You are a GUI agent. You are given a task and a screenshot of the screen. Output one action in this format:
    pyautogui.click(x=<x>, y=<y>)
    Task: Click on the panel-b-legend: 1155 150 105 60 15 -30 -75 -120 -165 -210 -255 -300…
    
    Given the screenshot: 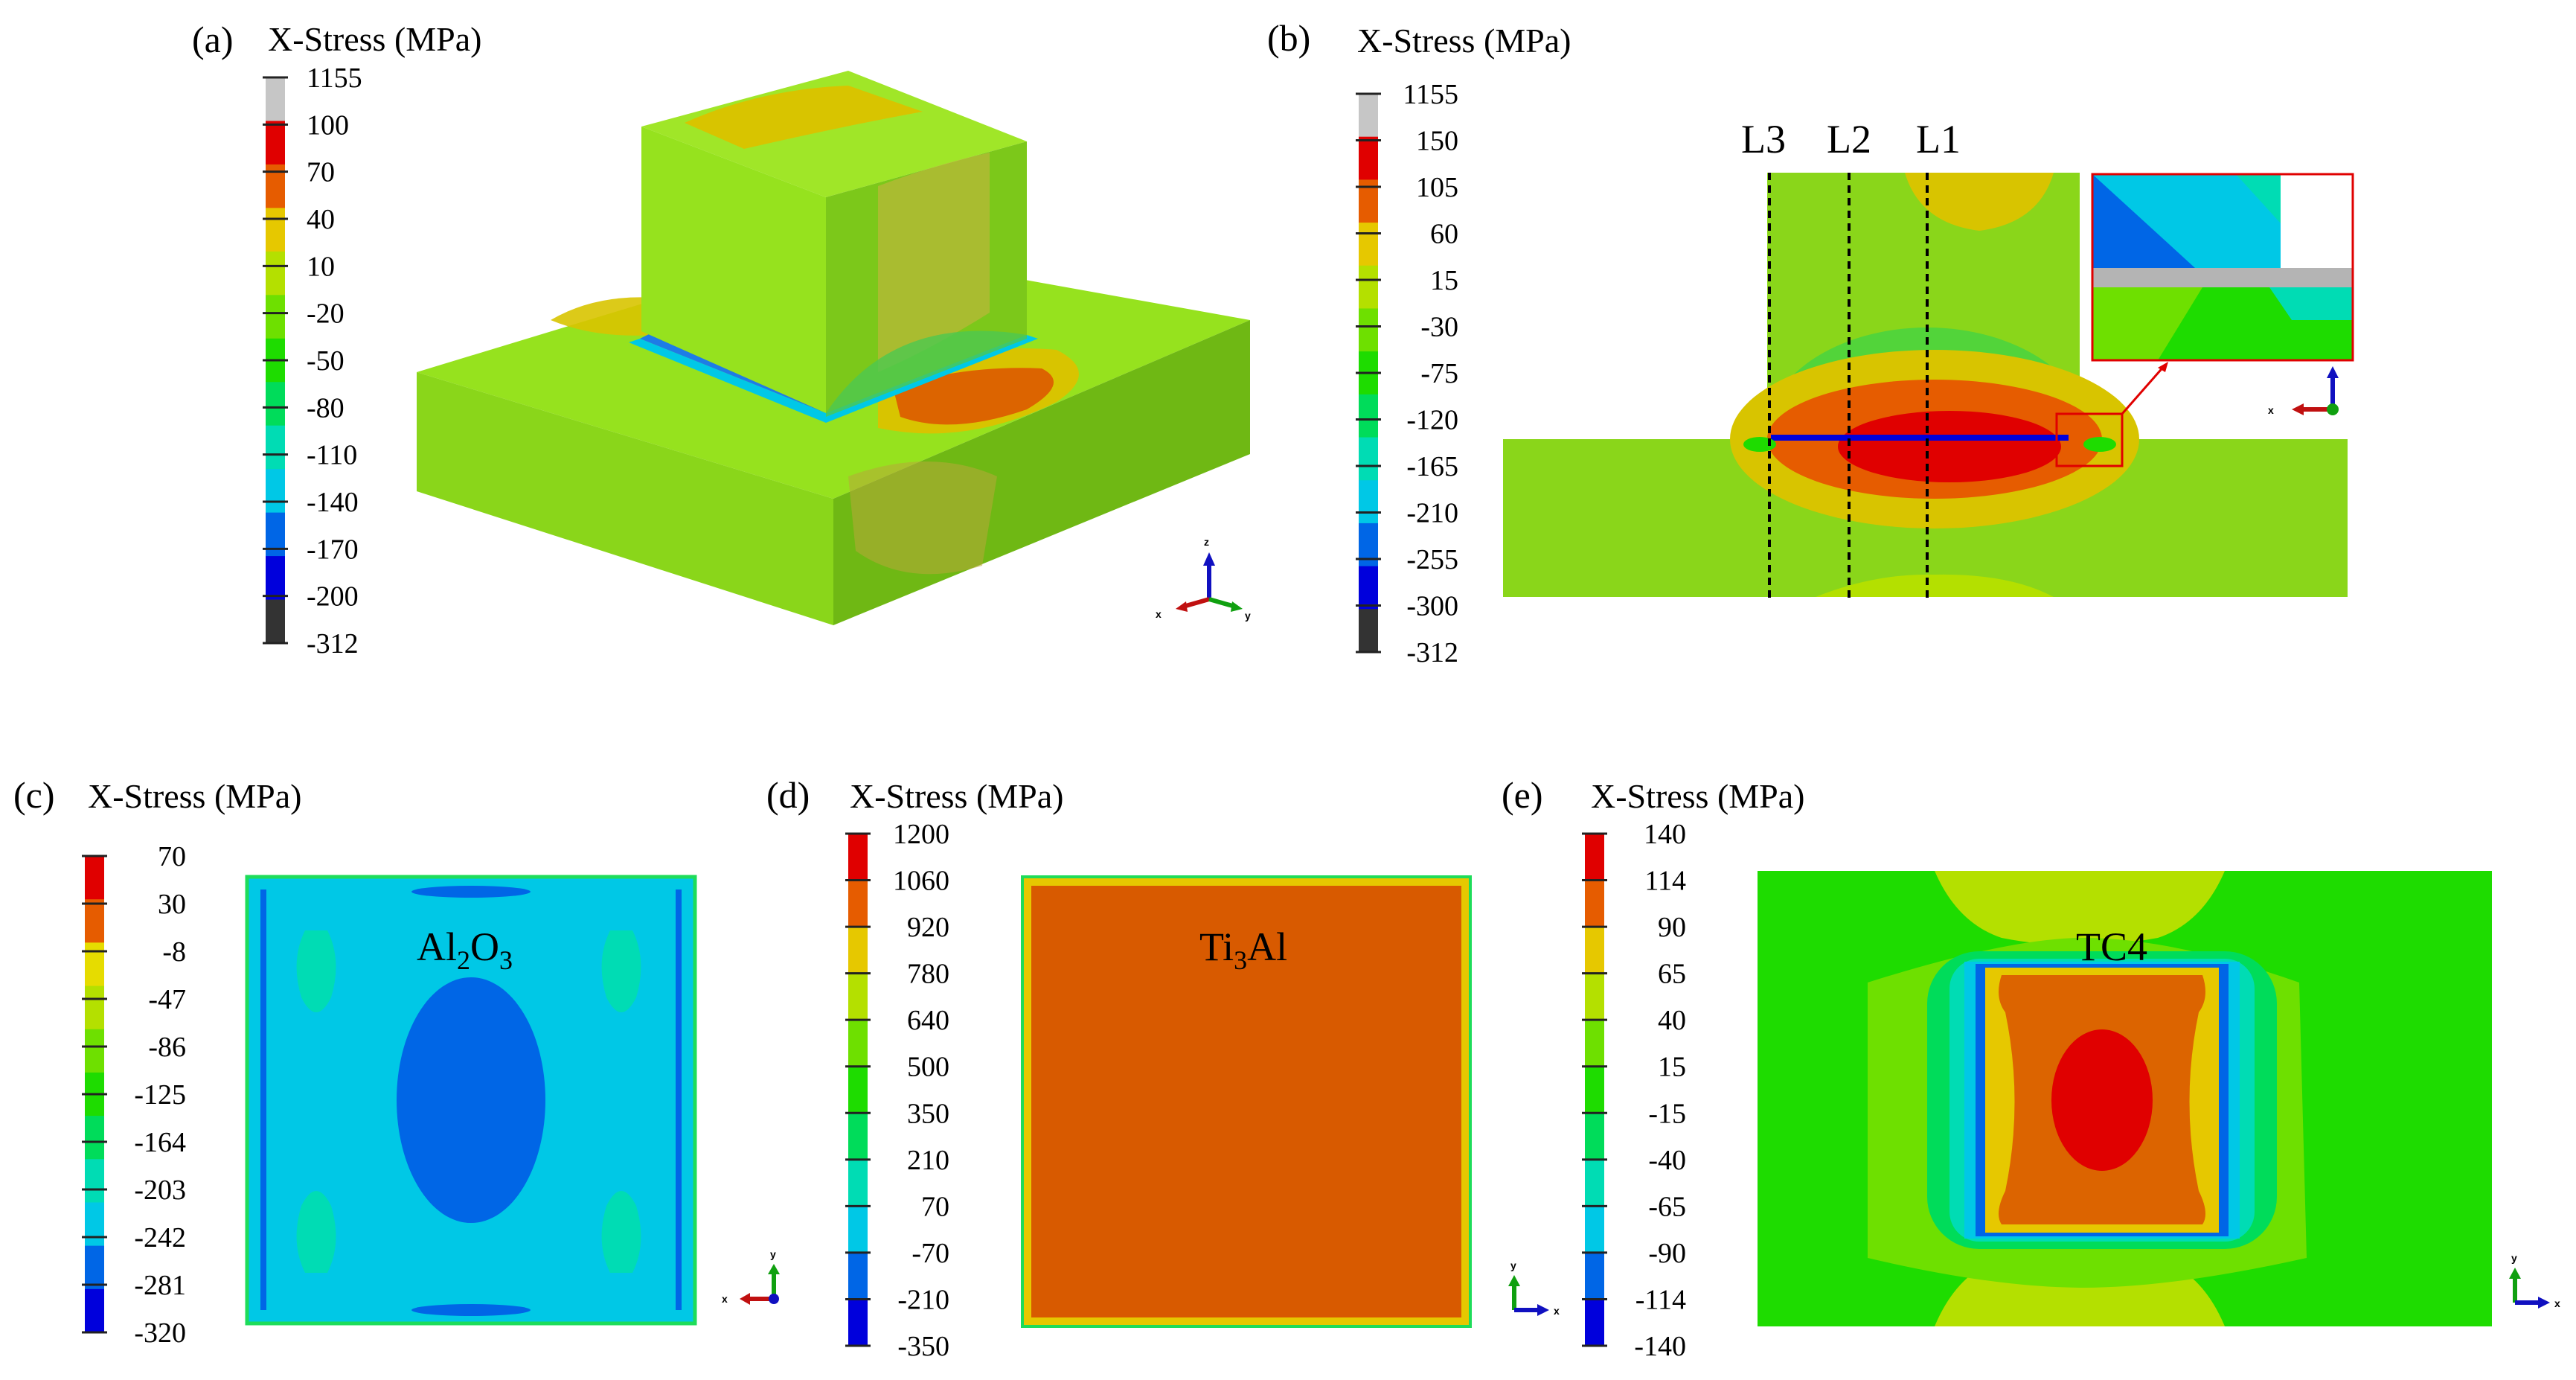 What is the action you would take?
    pyautogui.click(x=1407, y=374)
    